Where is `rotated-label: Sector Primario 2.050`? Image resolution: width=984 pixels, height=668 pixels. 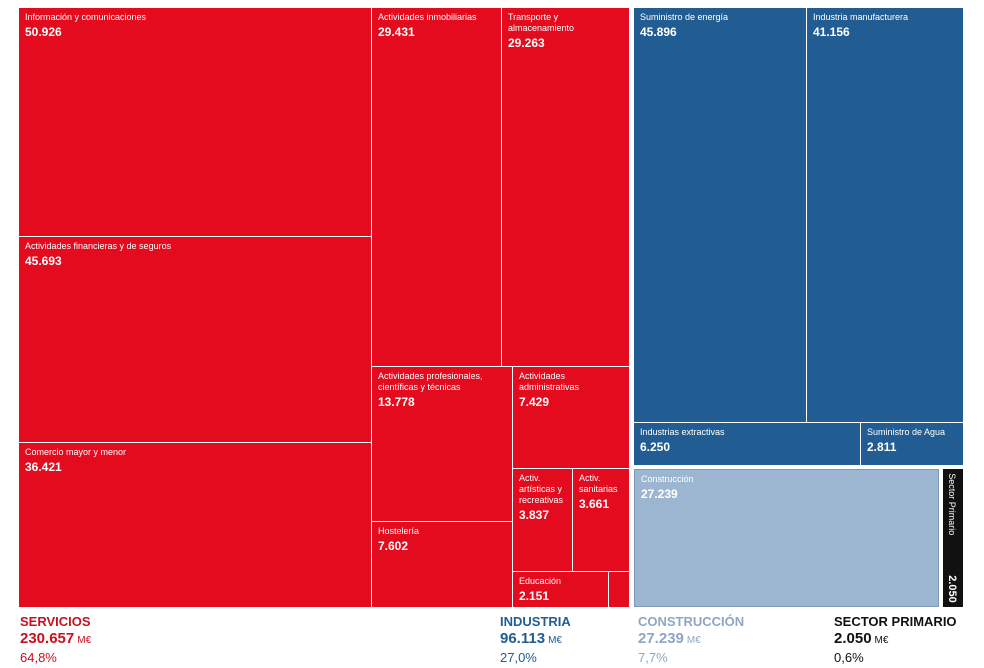 rotated-label: Sector Primario 2.050 is located at coordinates (953, 538).